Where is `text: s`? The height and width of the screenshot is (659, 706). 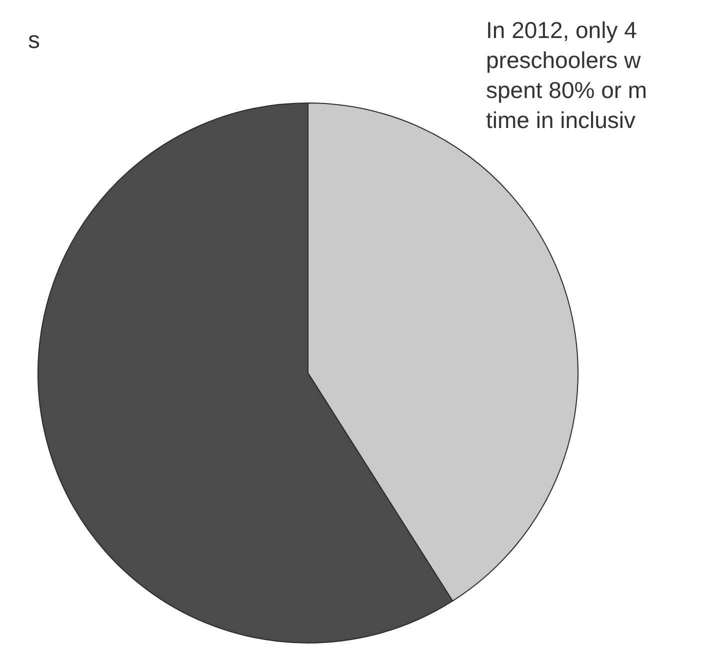 text: s is located at coordinates (34, 40).